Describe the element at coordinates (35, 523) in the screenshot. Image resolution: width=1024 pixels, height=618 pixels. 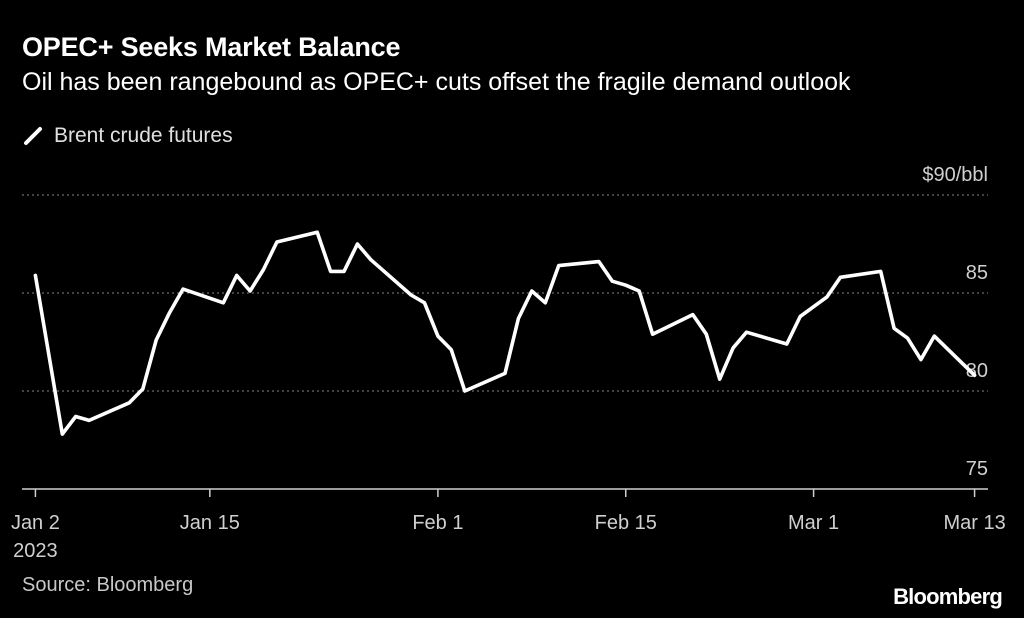
I see `x-tick-label: Jan 2` at that location.